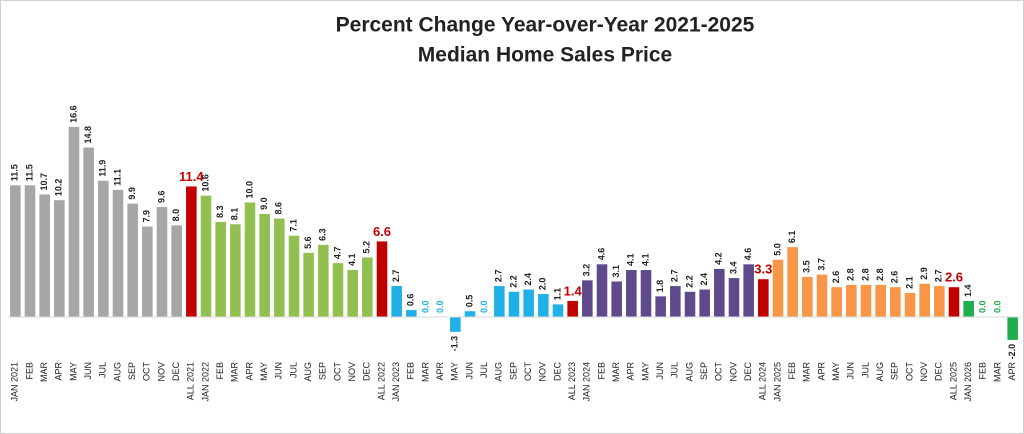 The height and width of the screenshot is (434, 1024). Describe the element at coordinates (308, 372) in the screenshot. I see `x-tick-label: AUG` at that location.